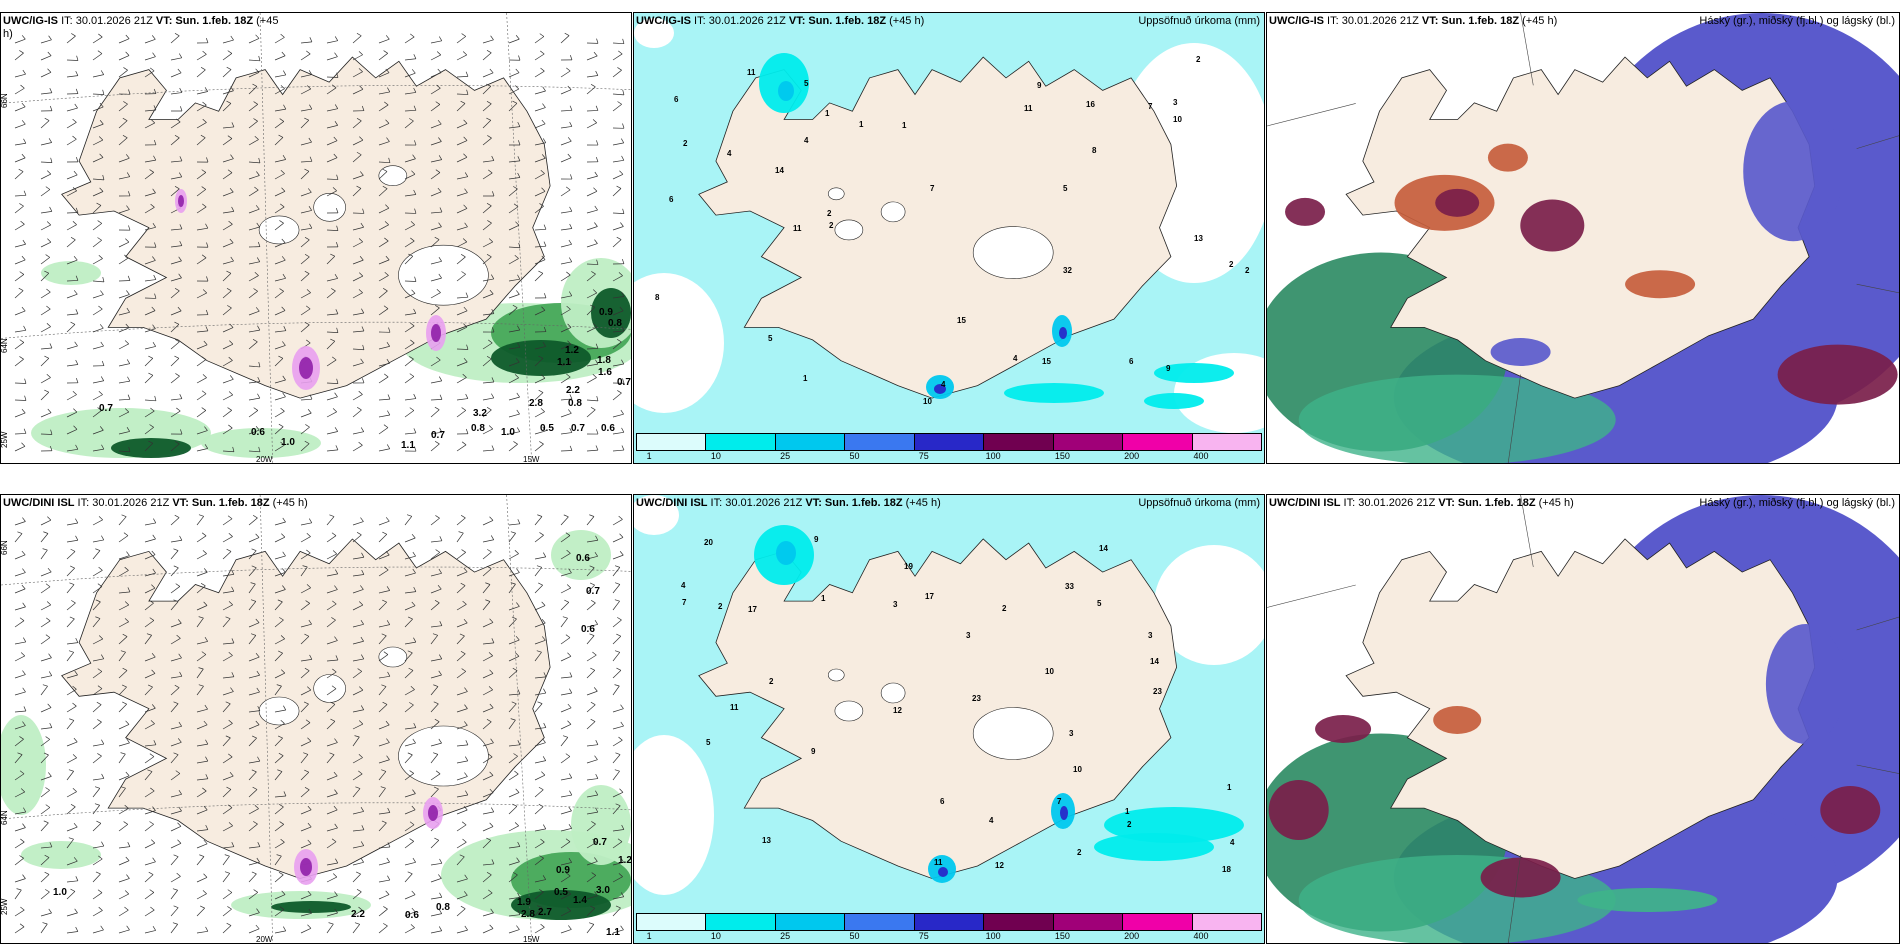 The image size is (1900, 950). I want to click on field-blob, so click(541, 358).